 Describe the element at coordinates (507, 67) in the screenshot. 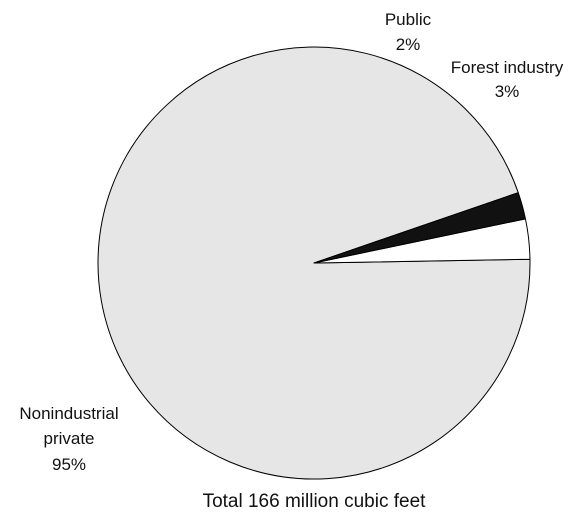

I see `slice-label-forest-industry: Forest industry` at that location.